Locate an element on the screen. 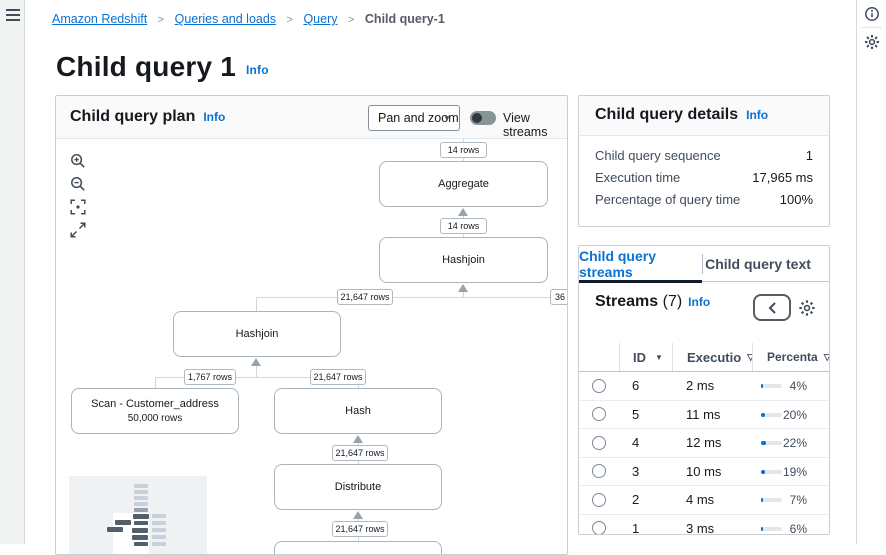 The height and width of the screenshot is (555, 886). table-row: 4 12 ms 22% is located at coordinates (704, 443).